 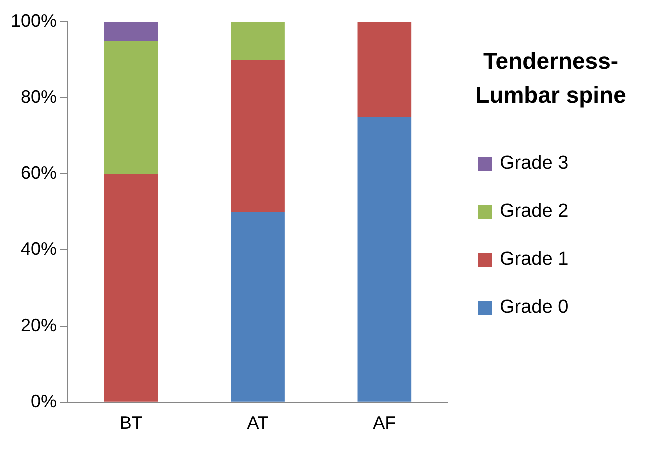 I want to click on legend-label: Grade 1, so click(x=534, y=260).